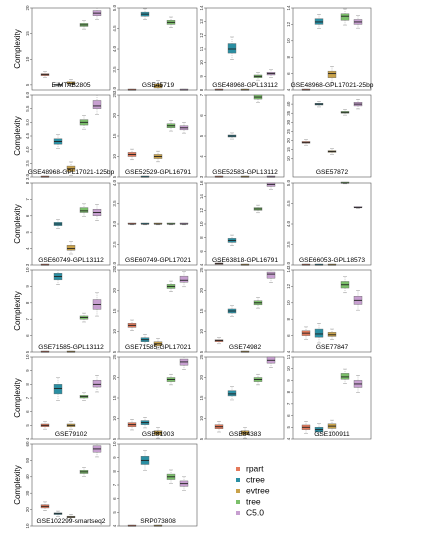  Describe the element at coordinates (27, 444) in the screenshot. I see `y-tick-label: 60` at that location.